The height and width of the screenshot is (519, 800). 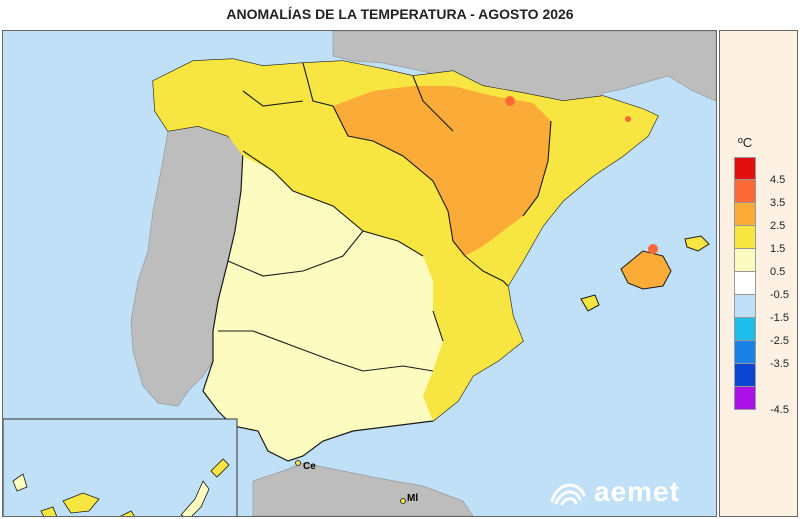 What do you see at coordinates (779, 364) in the screenshot?
I see `legend-tick-label: -3.5` at bounding box center [779, 364].